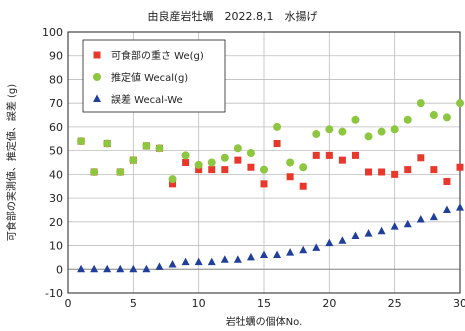 The height and width of the screenshot is (331, 465). What do you see at coordinates (147, 99) in the screenshot?
I see `legend-label-3: 誤差 Wecal-We` at bounding box center [147, 99].